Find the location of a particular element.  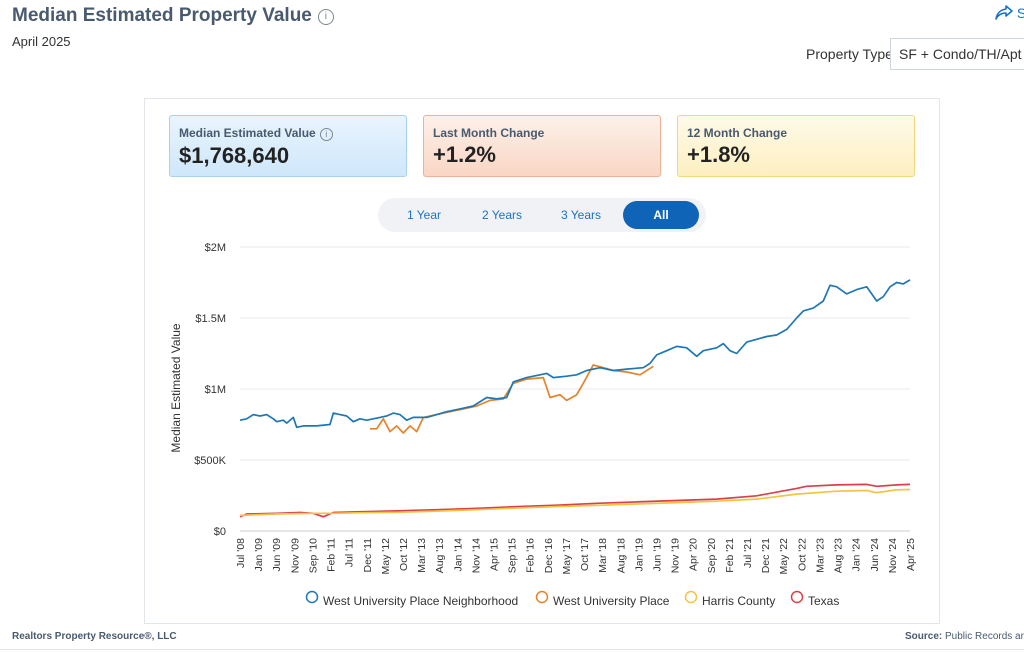

median-value-card: Median Estimated Value i $1,768,640 is located at coordinates (288, 146).